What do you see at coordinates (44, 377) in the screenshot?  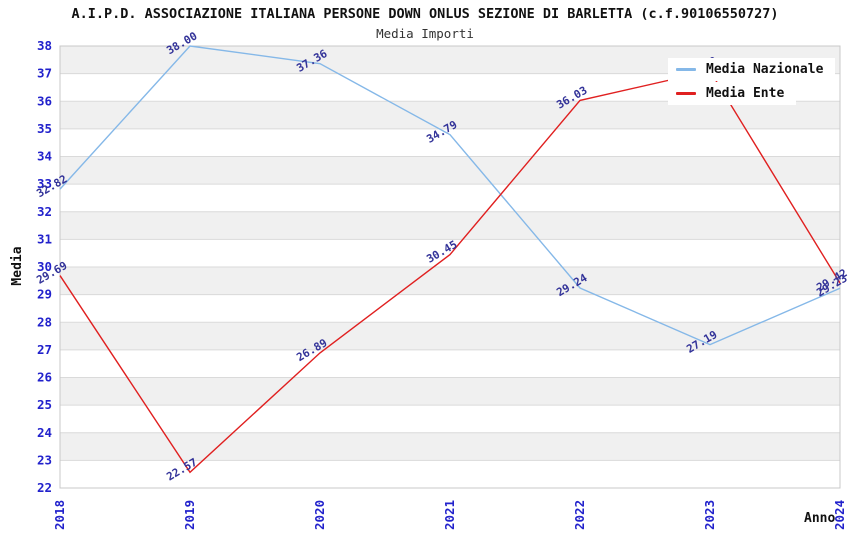 I see `svg-text: 26` at bounding box center [44, 377].